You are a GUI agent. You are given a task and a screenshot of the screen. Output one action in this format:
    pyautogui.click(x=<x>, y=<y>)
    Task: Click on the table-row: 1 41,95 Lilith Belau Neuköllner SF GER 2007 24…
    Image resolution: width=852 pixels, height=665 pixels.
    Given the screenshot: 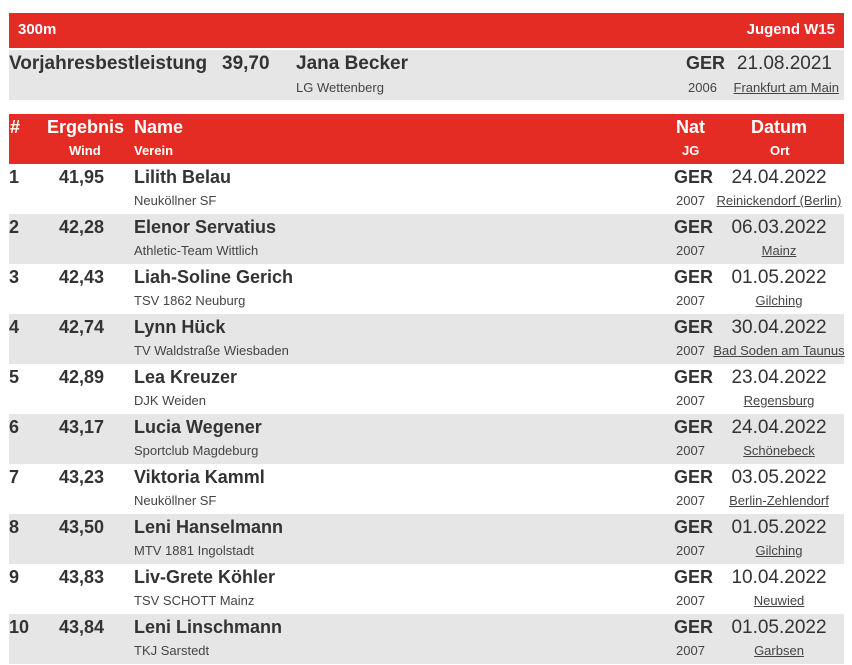 What is the action you would take?
    pyautogui.click(x=426, y=189)
    